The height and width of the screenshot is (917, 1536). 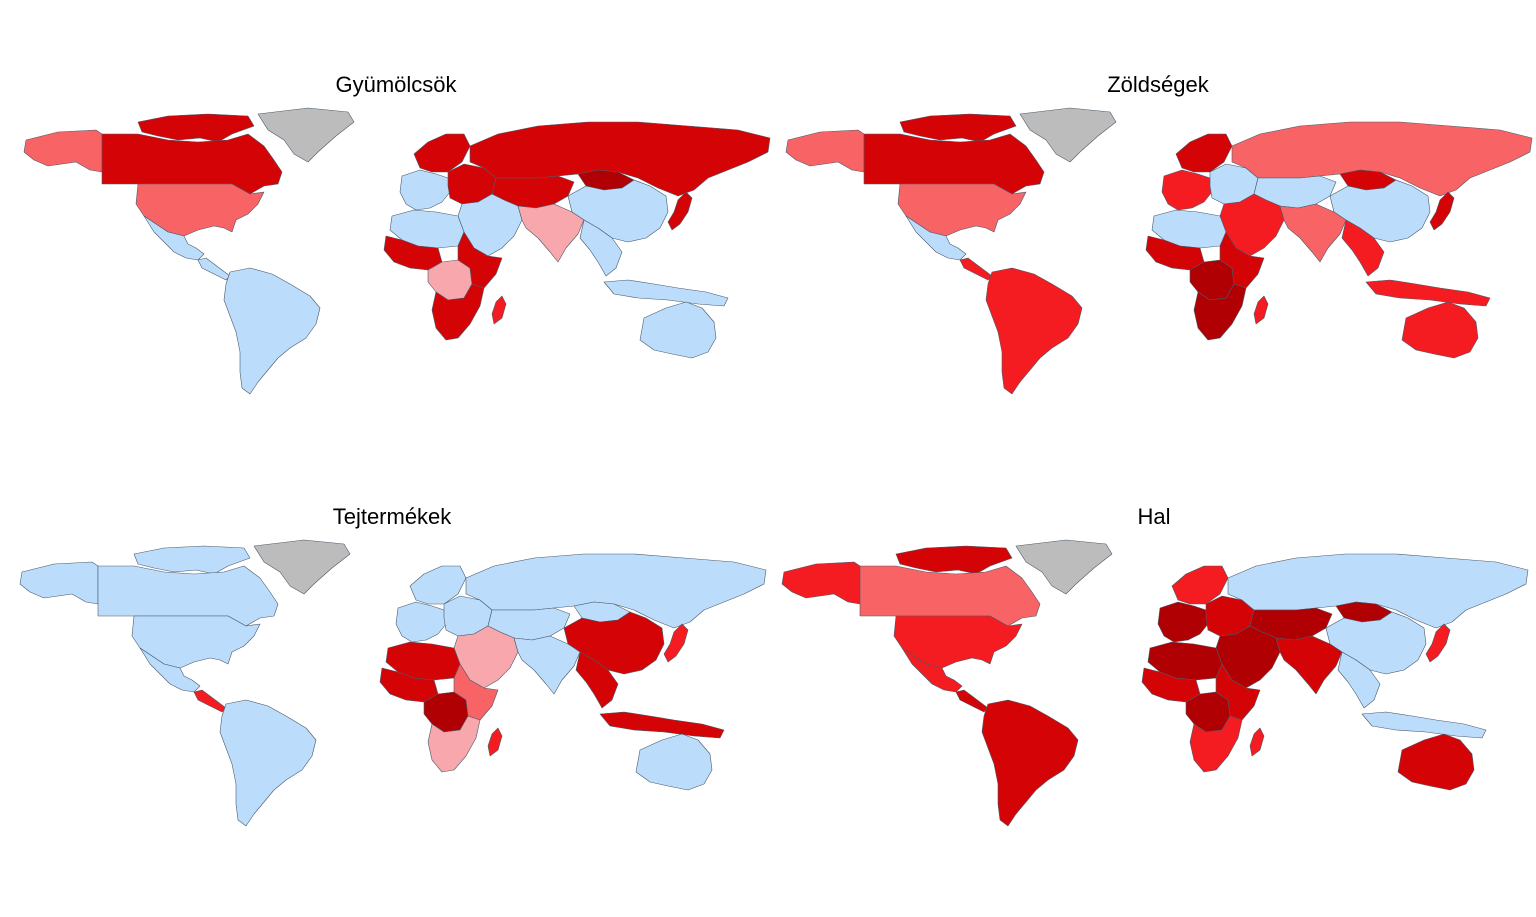 I want to click on panel-title: Hal, so click(x=1154, y=516).